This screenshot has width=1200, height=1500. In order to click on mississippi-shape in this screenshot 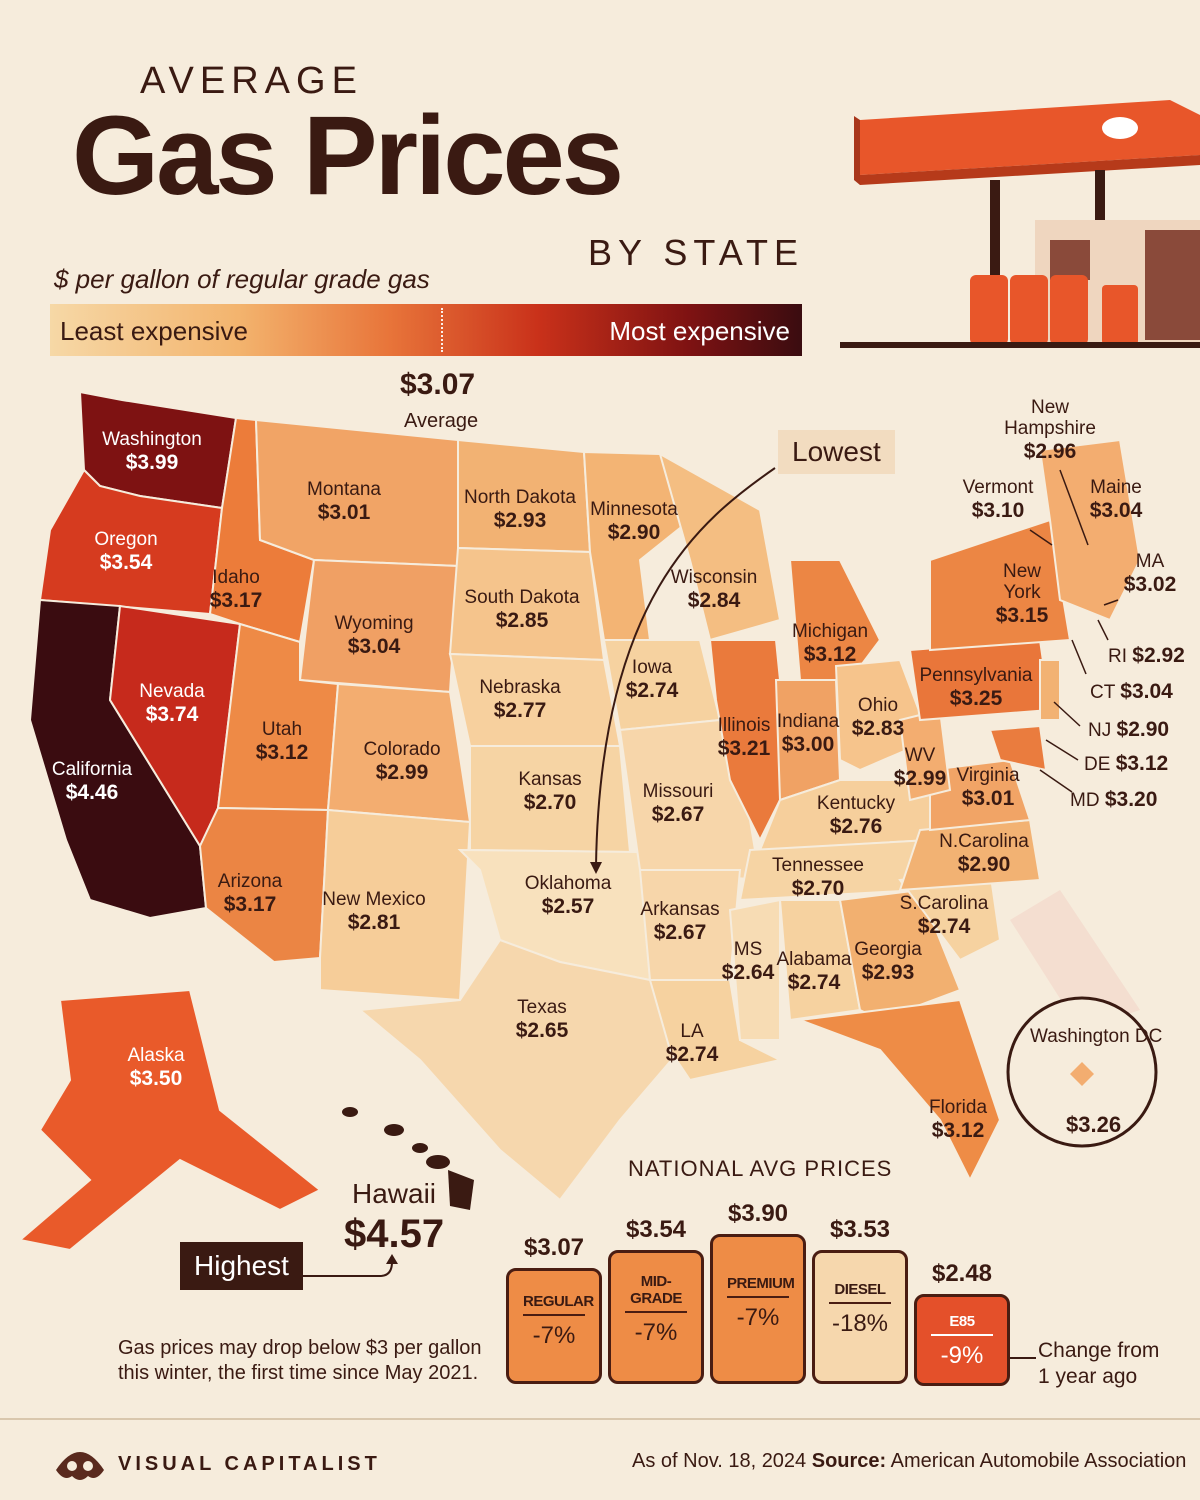, I will do `click(754, 969)`.